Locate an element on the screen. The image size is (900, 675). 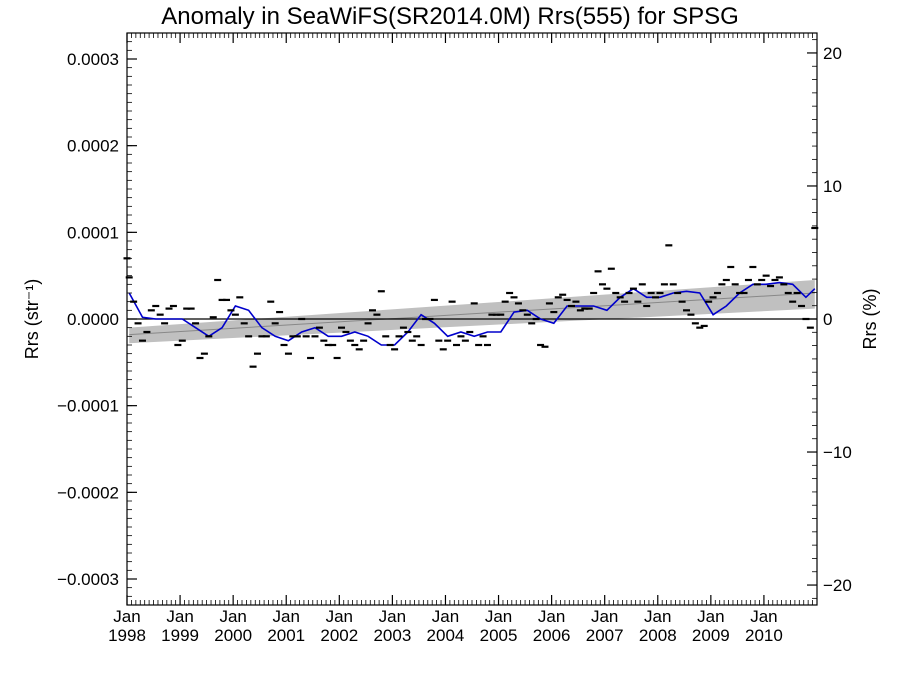
y2-tick-label: 10 is located at coordinates (832, 186).